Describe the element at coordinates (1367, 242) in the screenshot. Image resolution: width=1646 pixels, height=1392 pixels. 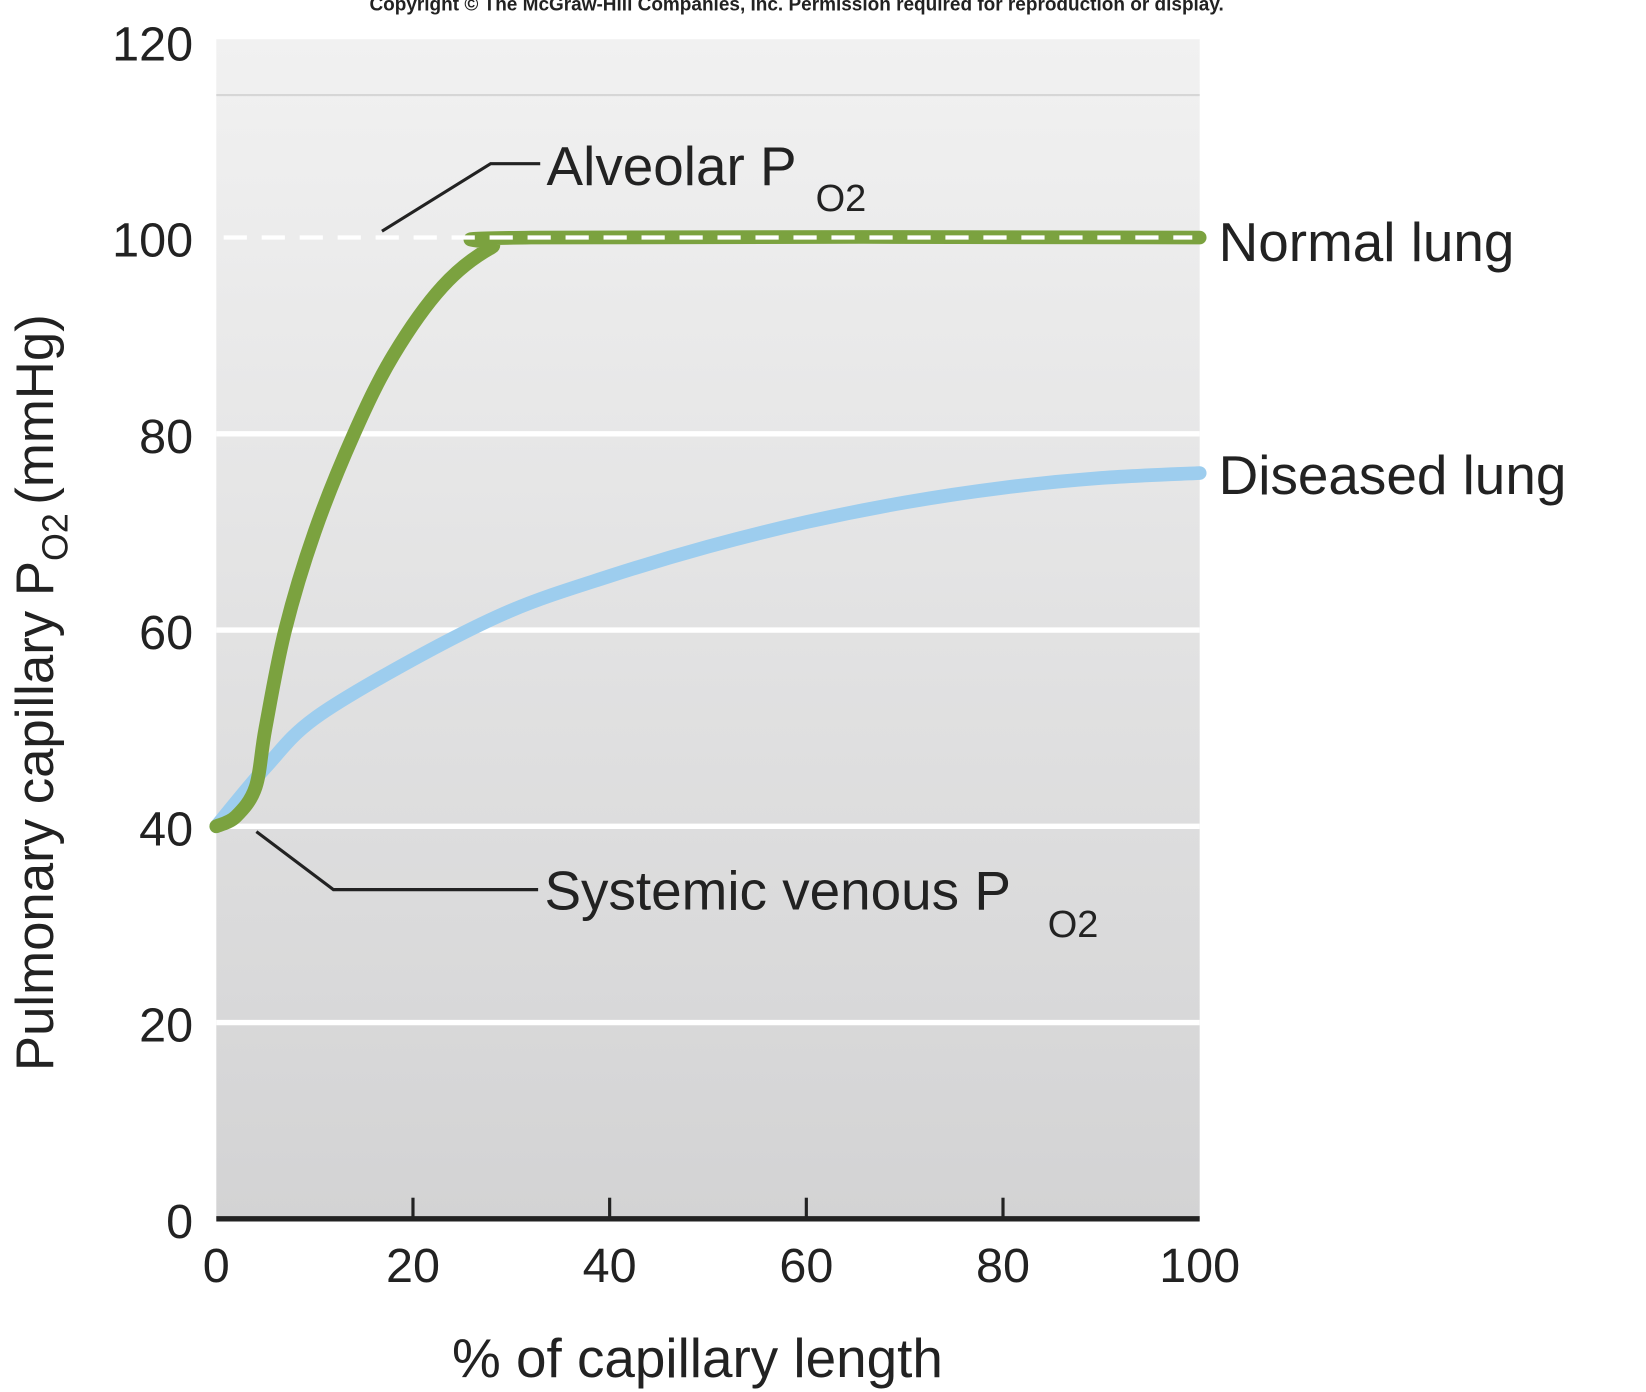
I see `legend-normal-lung: Normal lung` at that location.